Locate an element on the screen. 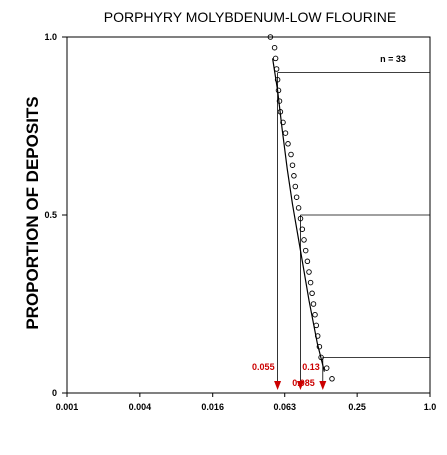  sample-size-label: n = 33 is located at coordinates (393, 59).